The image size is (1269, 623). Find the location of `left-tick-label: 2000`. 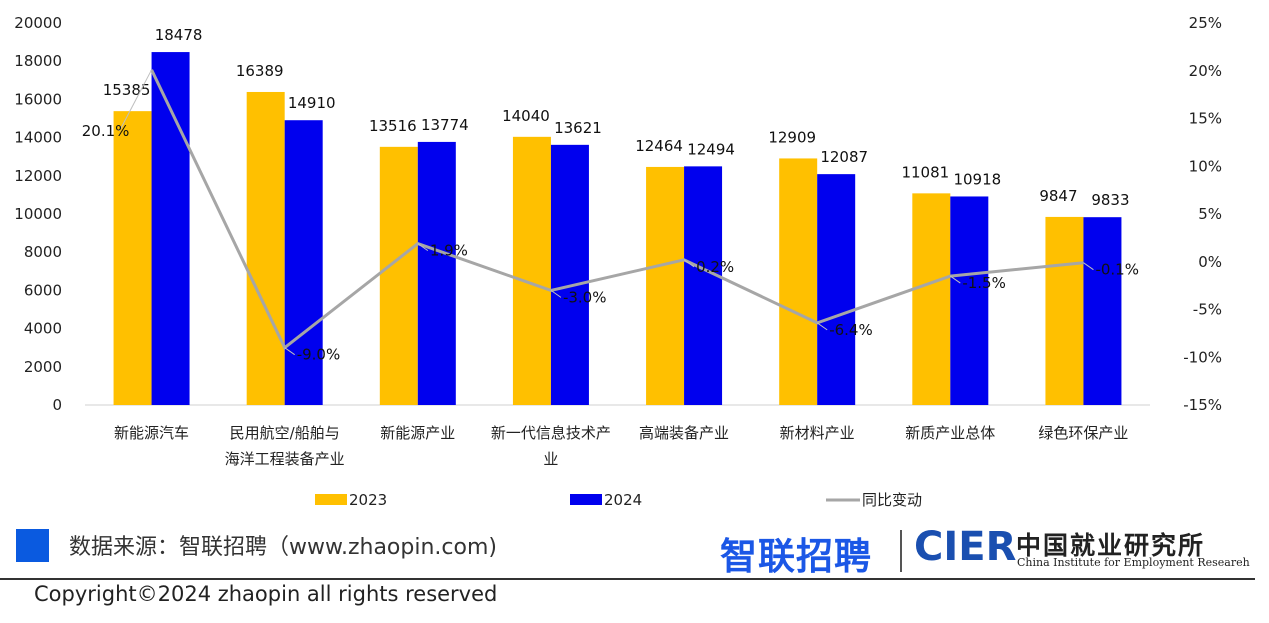

left-tick-label: 2000 is located at coordinates (43, 367).